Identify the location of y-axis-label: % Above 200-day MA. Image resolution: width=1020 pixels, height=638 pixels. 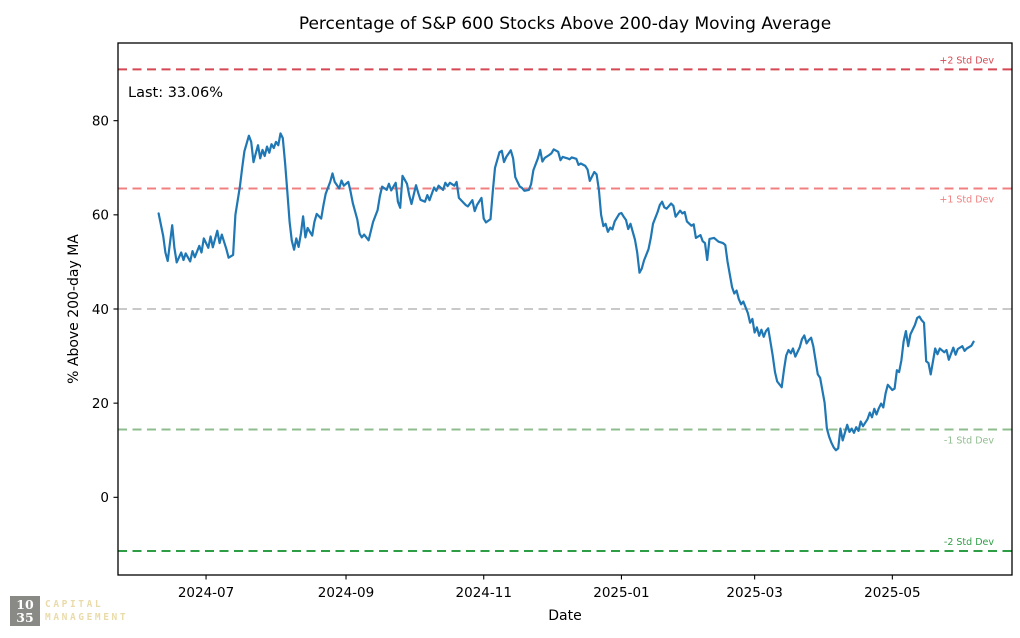
(74, 309).